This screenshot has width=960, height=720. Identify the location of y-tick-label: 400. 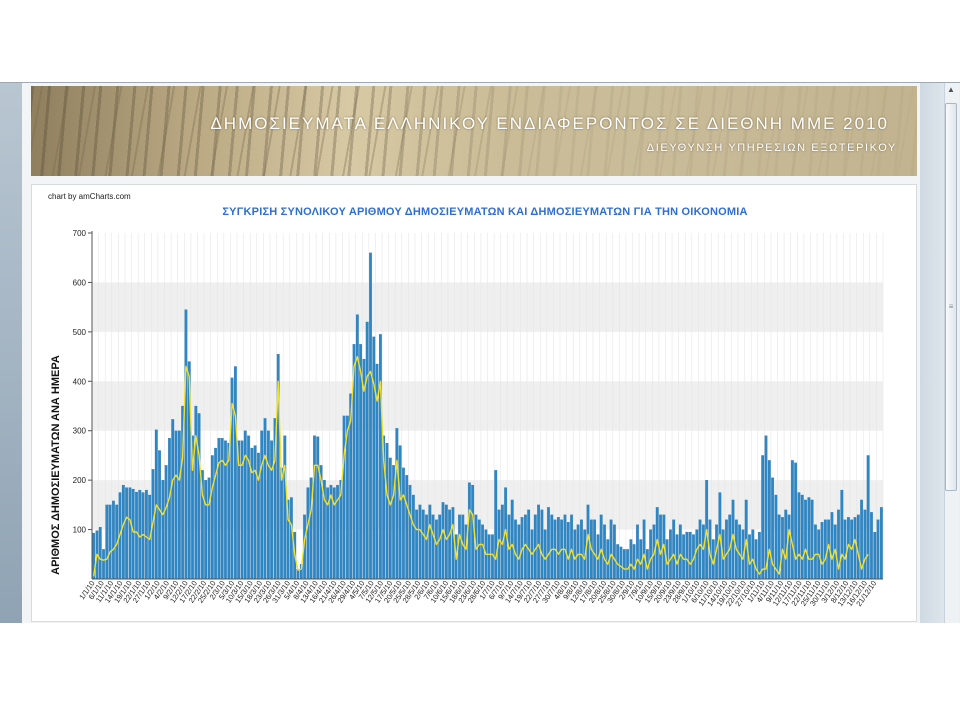
(80, 381).